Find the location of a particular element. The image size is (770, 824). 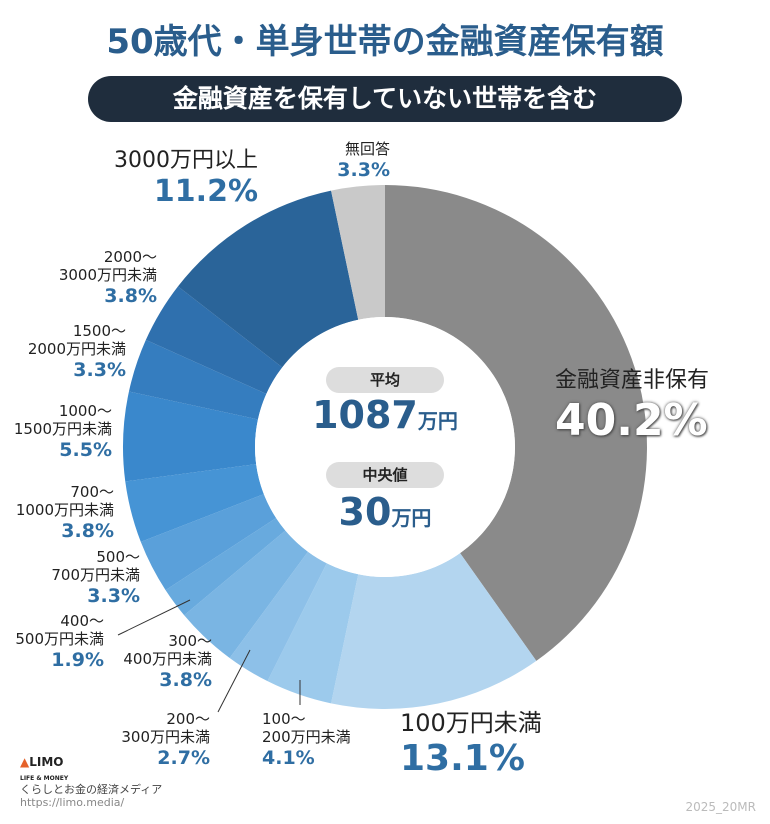

slice-label-text: 400万円未満 is located at coordinates (167, 659).